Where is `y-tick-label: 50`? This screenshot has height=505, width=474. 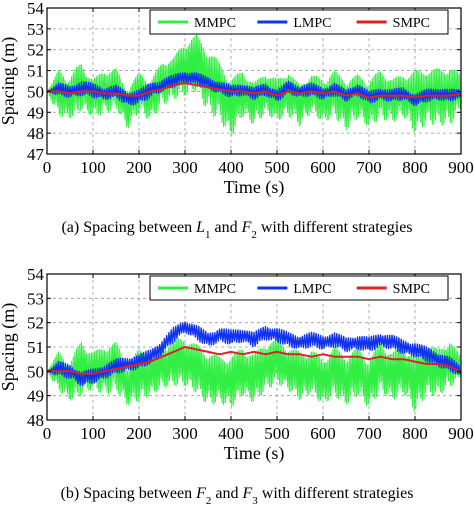
y-tick-label: 50 is located at coordinates (35, 371).